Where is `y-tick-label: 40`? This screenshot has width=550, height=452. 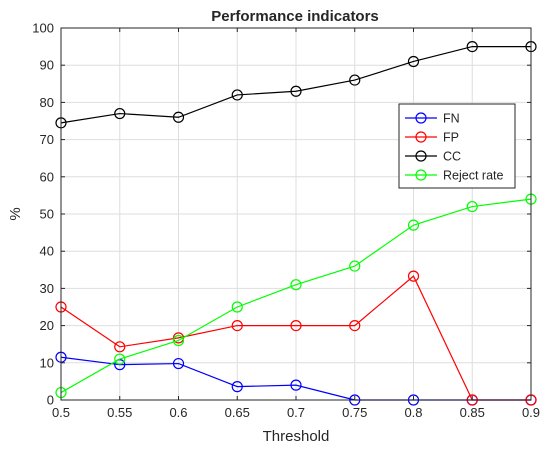
y-tick-label: 40 is located at coordinates (47, 251).